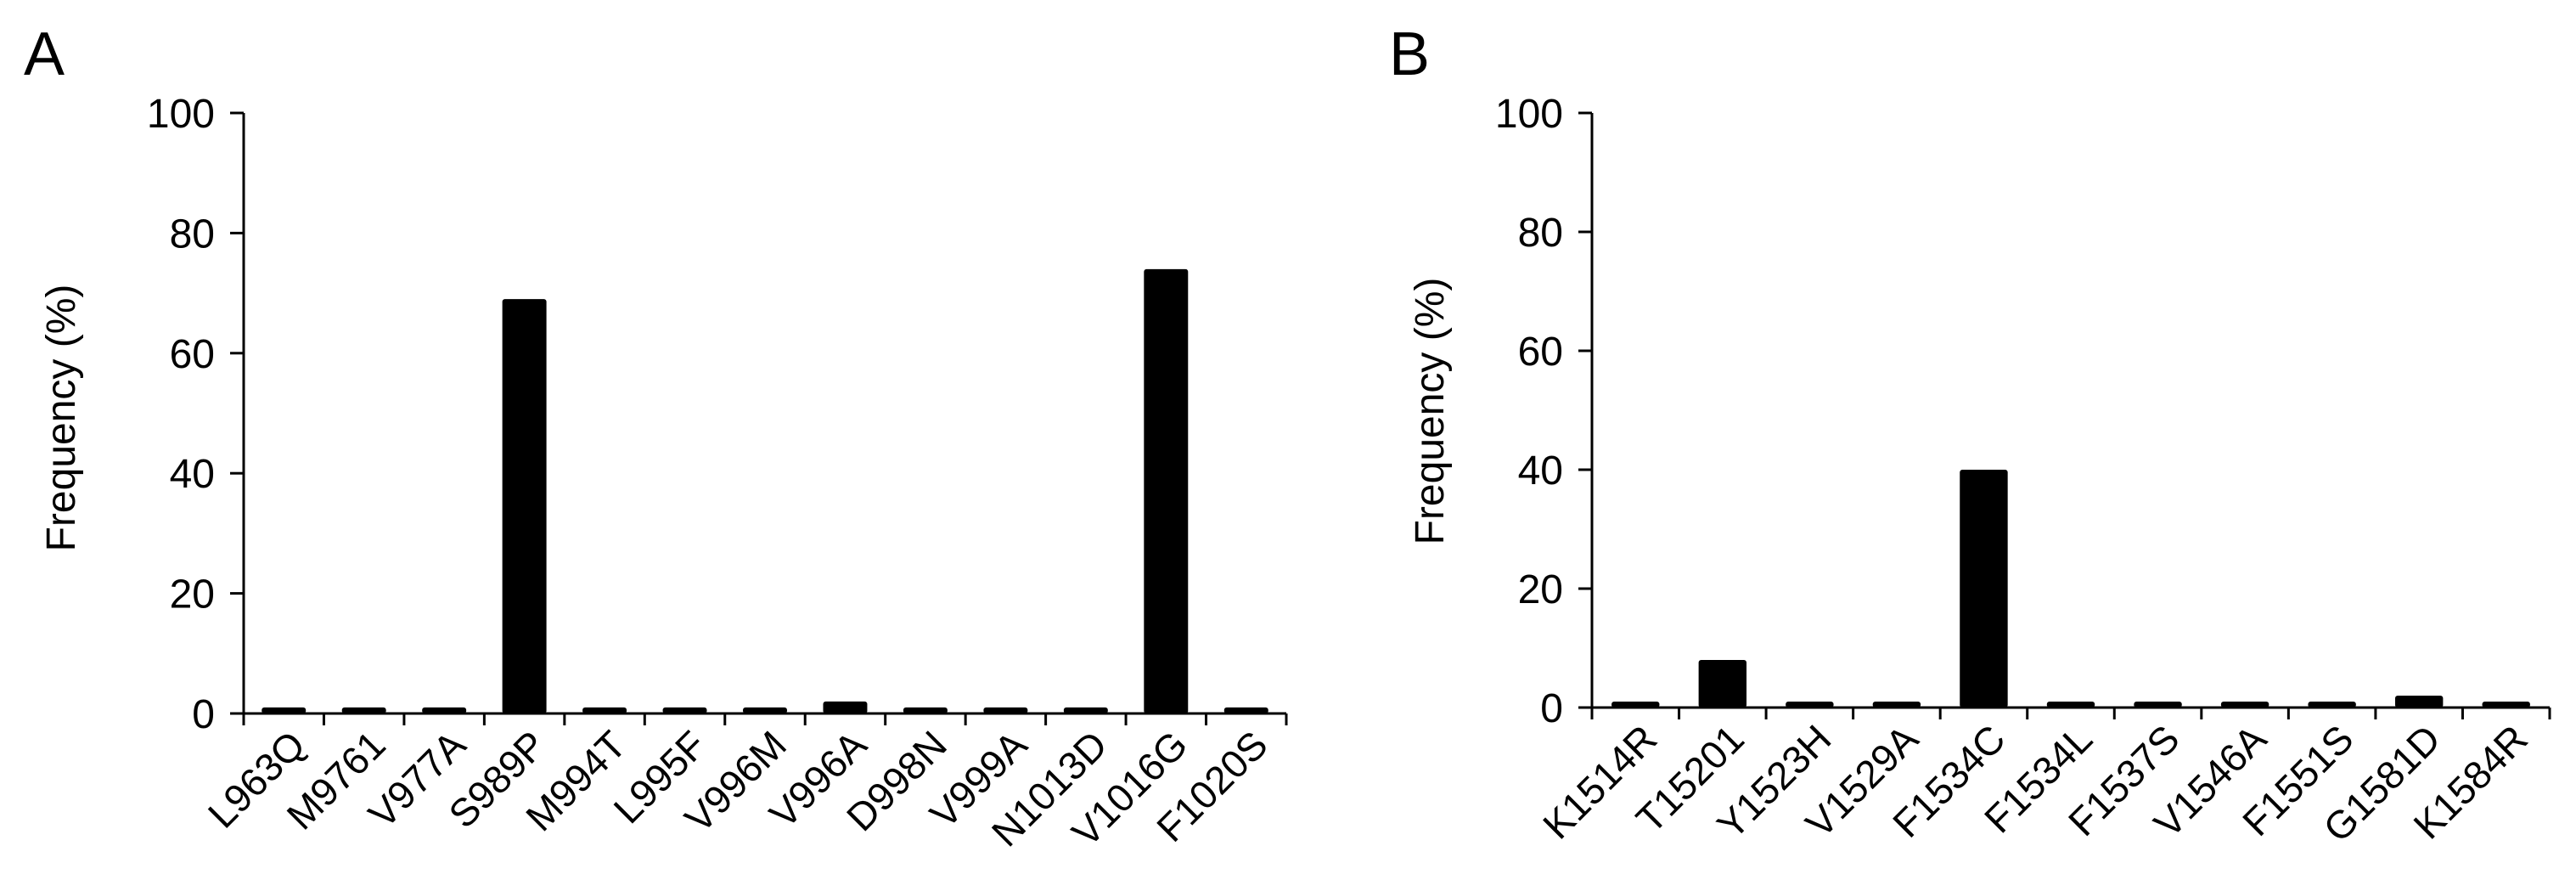 This screenshot has height=891, width=2576. What do you see at coordinates (1409, 54) in the screenshot?
I see `panel-label: B` at bounding box center [1409, 54].